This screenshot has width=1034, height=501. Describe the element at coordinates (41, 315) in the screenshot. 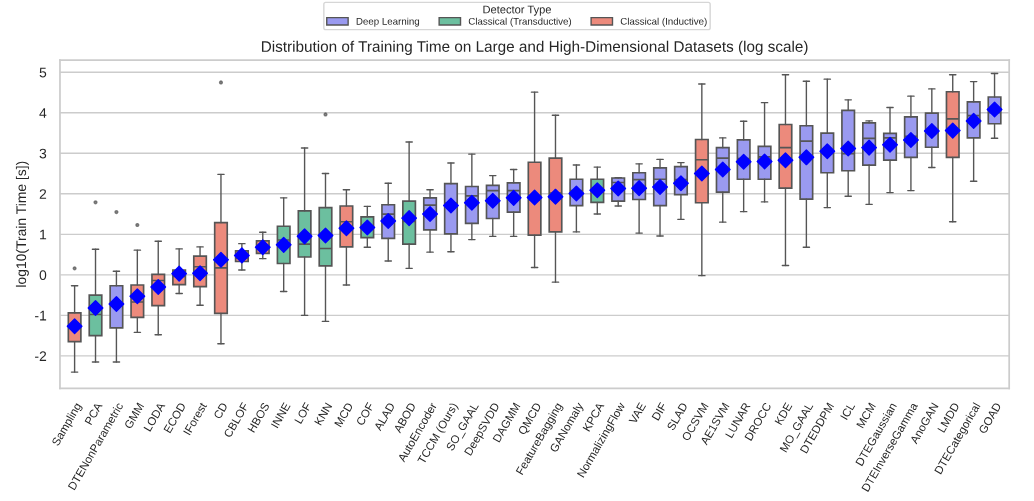

I see `y-tick-label: -1` at that location.